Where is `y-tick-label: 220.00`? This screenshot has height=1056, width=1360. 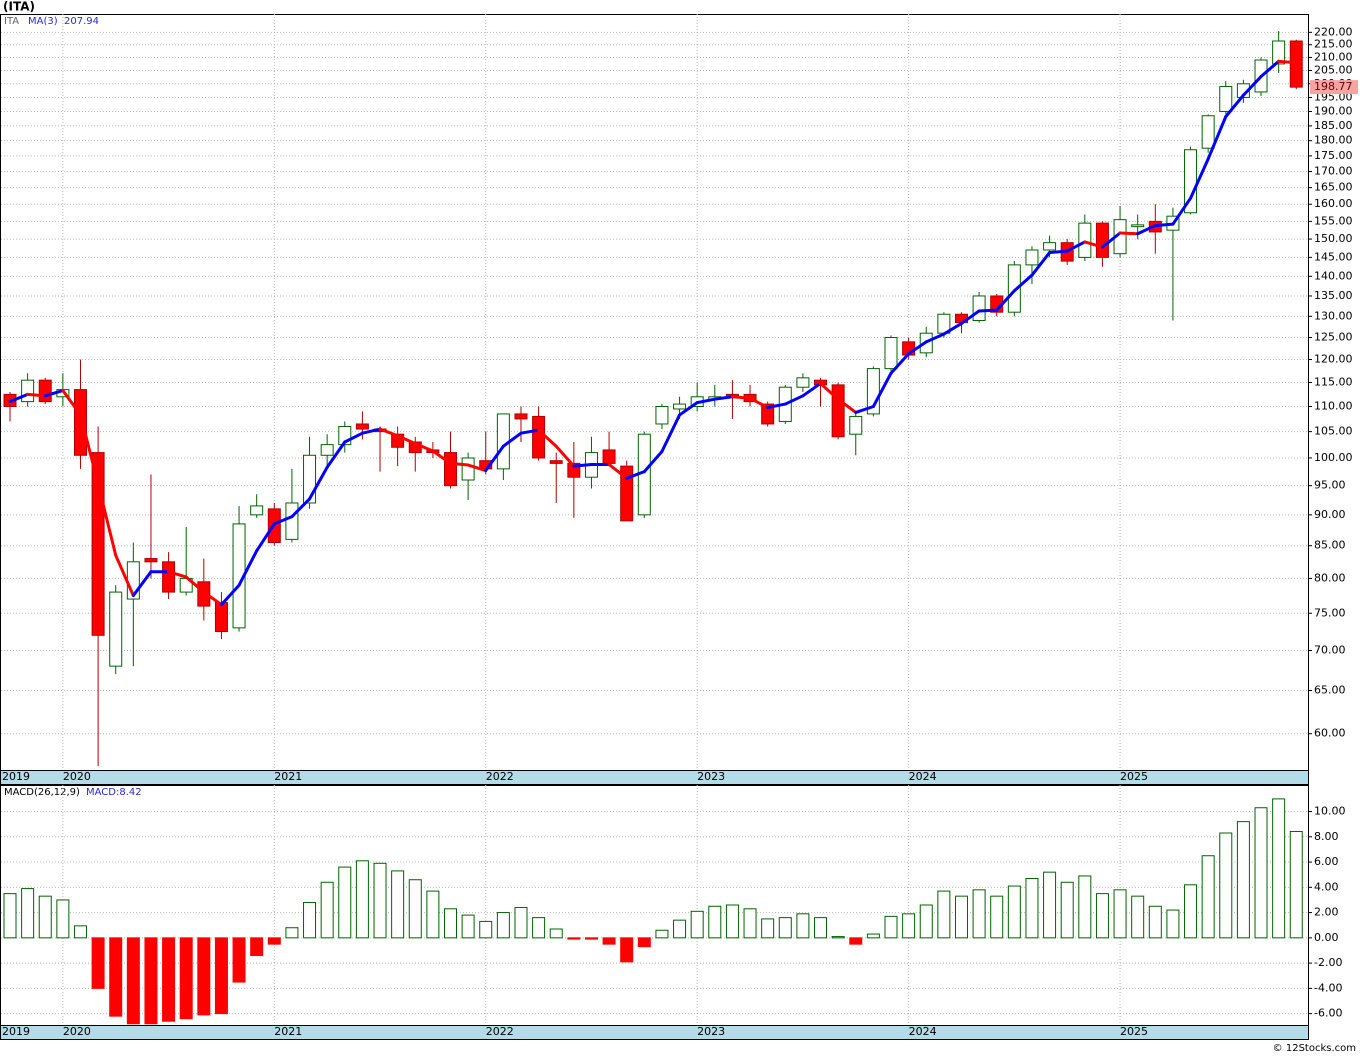 y-tick-label: 220.00 is located at coordinates (1333, 31).